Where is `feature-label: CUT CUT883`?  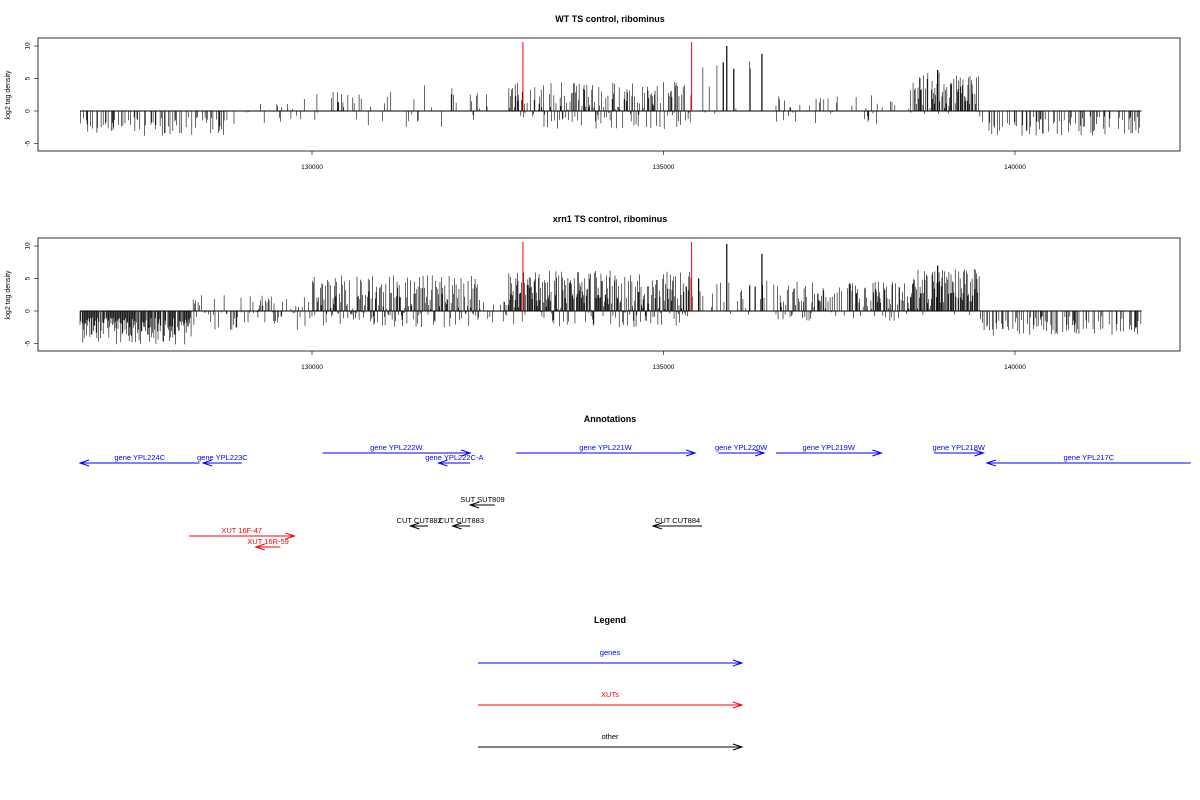
feature-label: CUT CUT883 is located at coordinates (461, 520).